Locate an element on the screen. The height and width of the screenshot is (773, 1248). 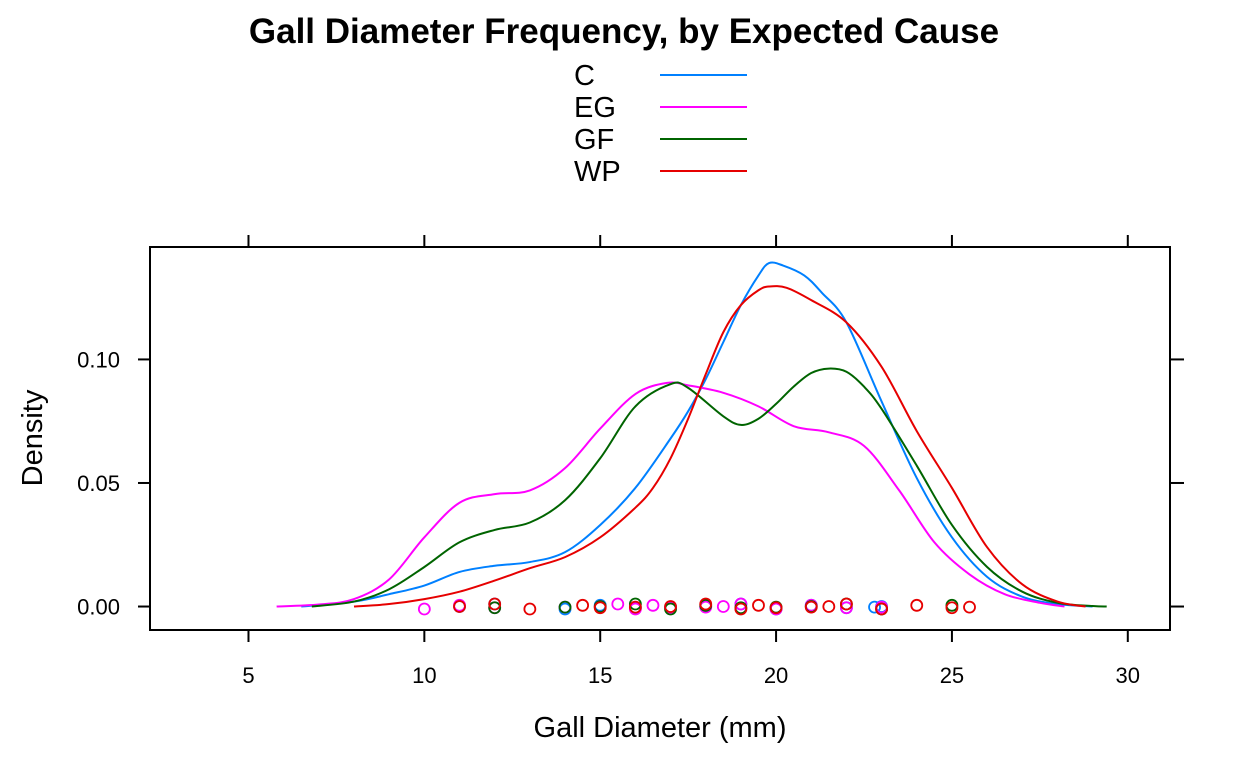
legend-label: EG is located at coordinates (595, 108).